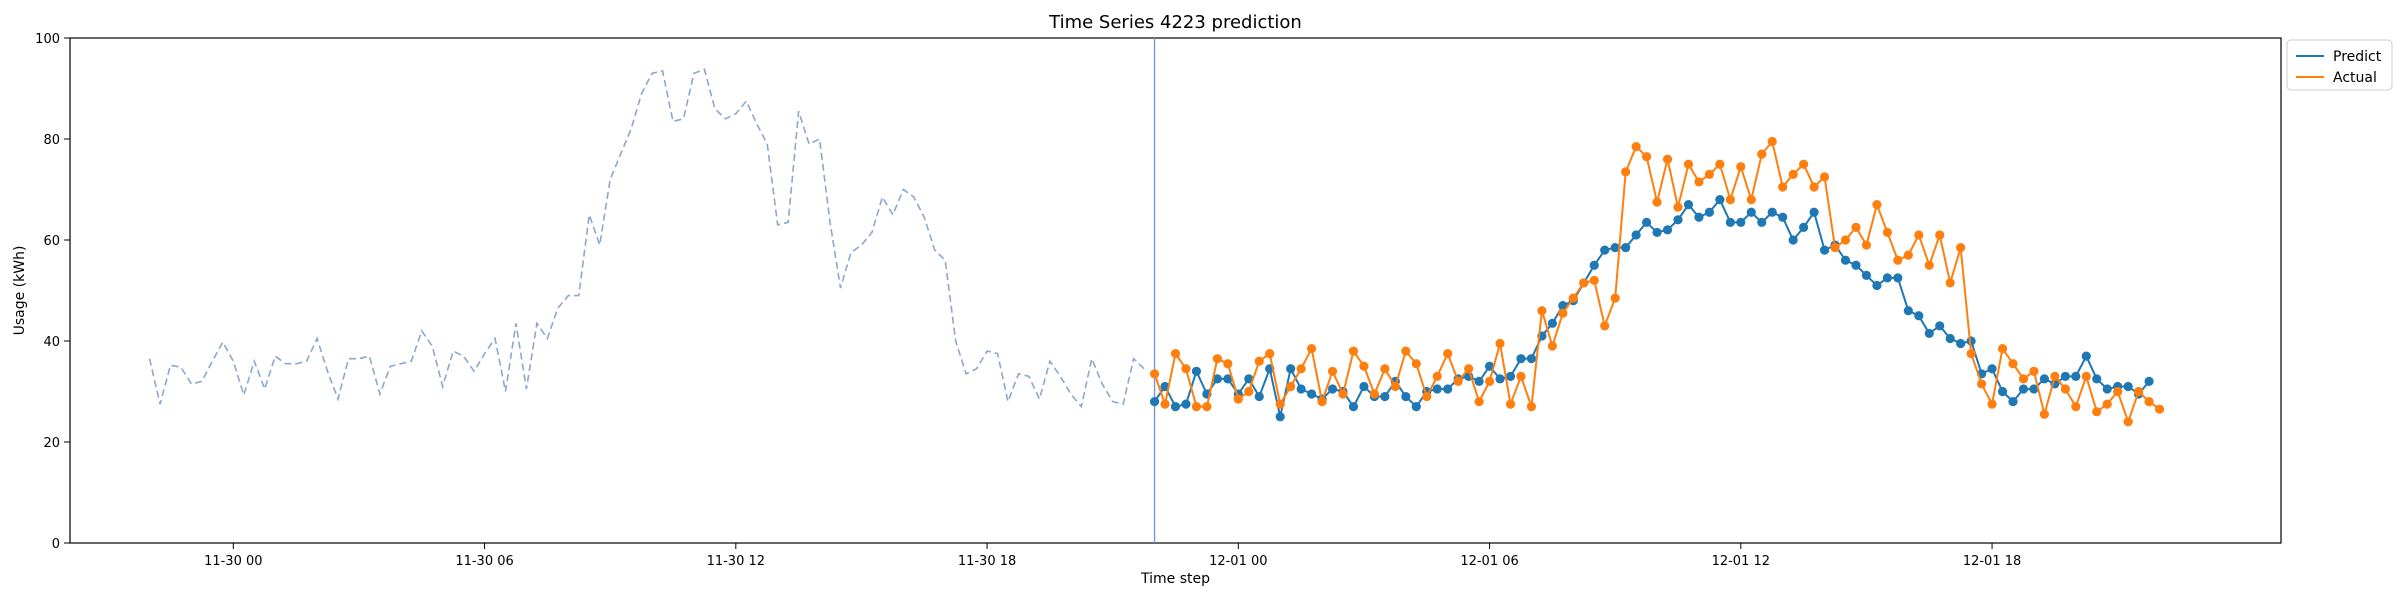 Image resolution: width=2400 pixels, height=600 pixels. What do you see at coordinates (2339, 65) in the screenshot?
I see `legend: Predict Actual` at bounding box center [2339, 65].